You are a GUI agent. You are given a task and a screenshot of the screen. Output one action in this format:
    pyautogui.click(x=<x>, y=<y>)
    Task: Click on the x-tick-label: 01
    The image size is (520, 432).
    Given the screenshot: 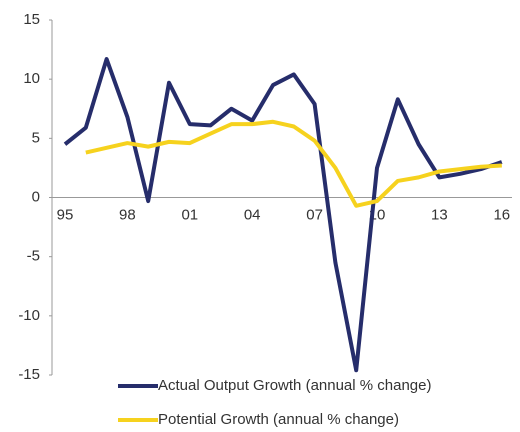 What is the action you would take?
    pyautogui.click(x=189, y=214)
    